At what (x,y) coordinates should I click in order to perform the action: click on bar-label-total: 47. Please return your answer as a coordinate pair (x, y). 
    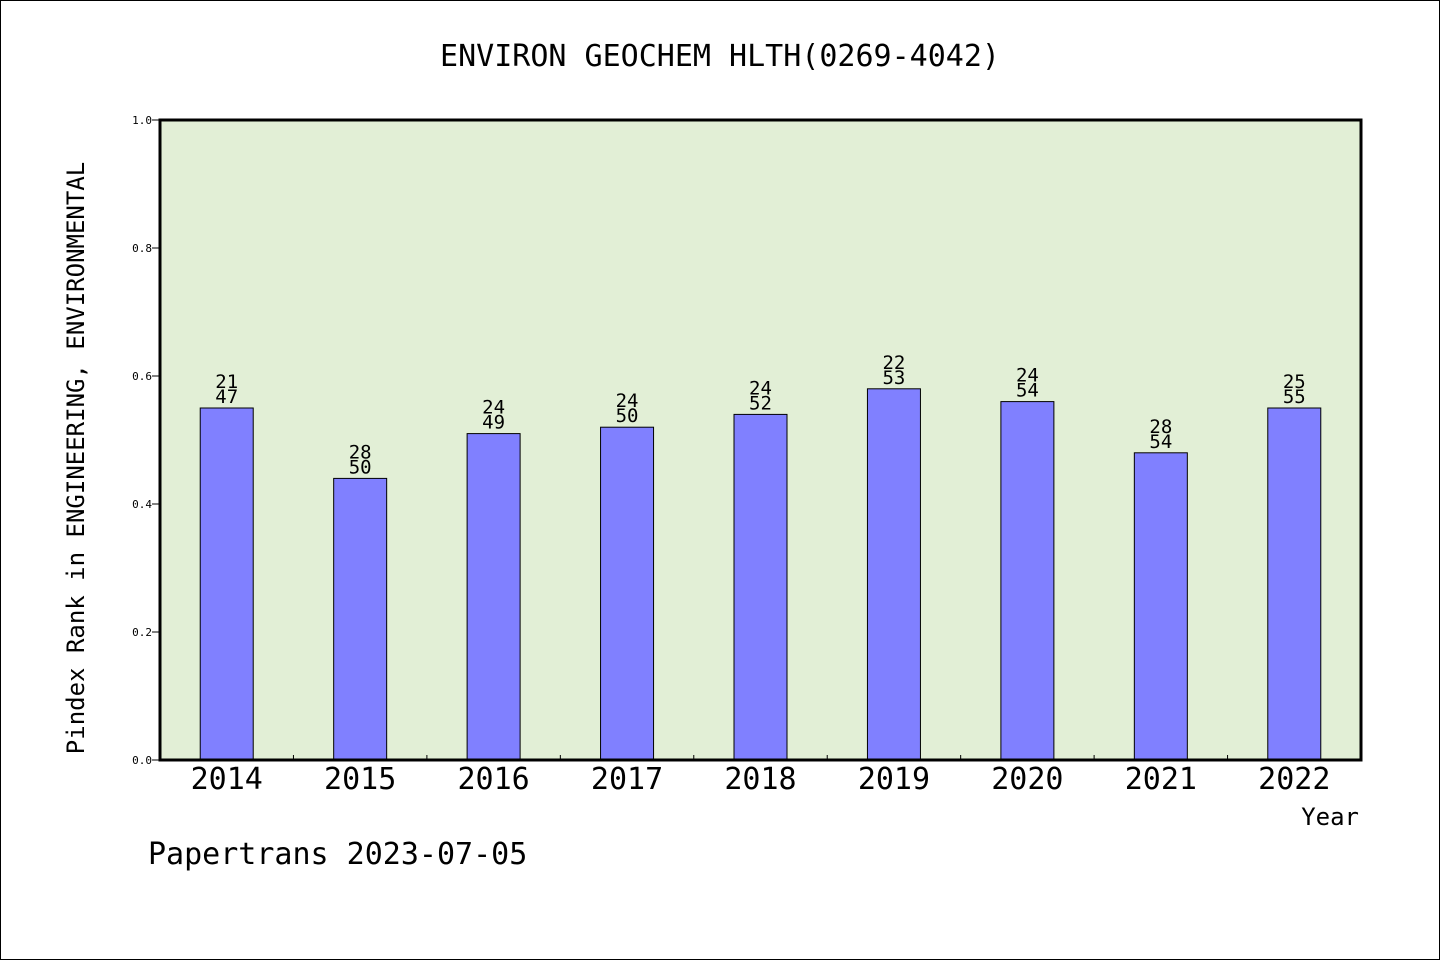
    Looking at the image, I should click on (226, 397).